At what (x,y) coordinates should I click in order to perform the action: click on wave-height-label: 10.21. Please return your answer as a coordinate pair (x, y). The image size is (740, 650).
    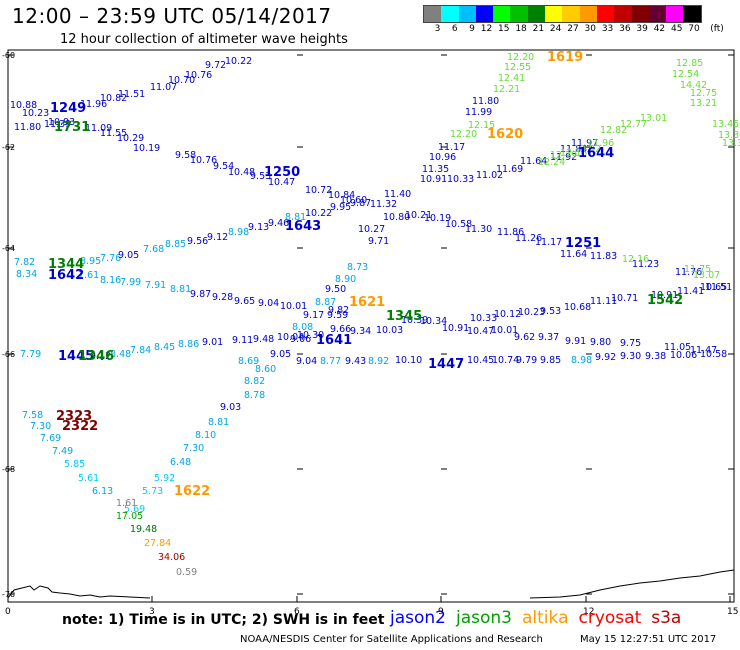
    Looking at the image, I should click on (418, 215).